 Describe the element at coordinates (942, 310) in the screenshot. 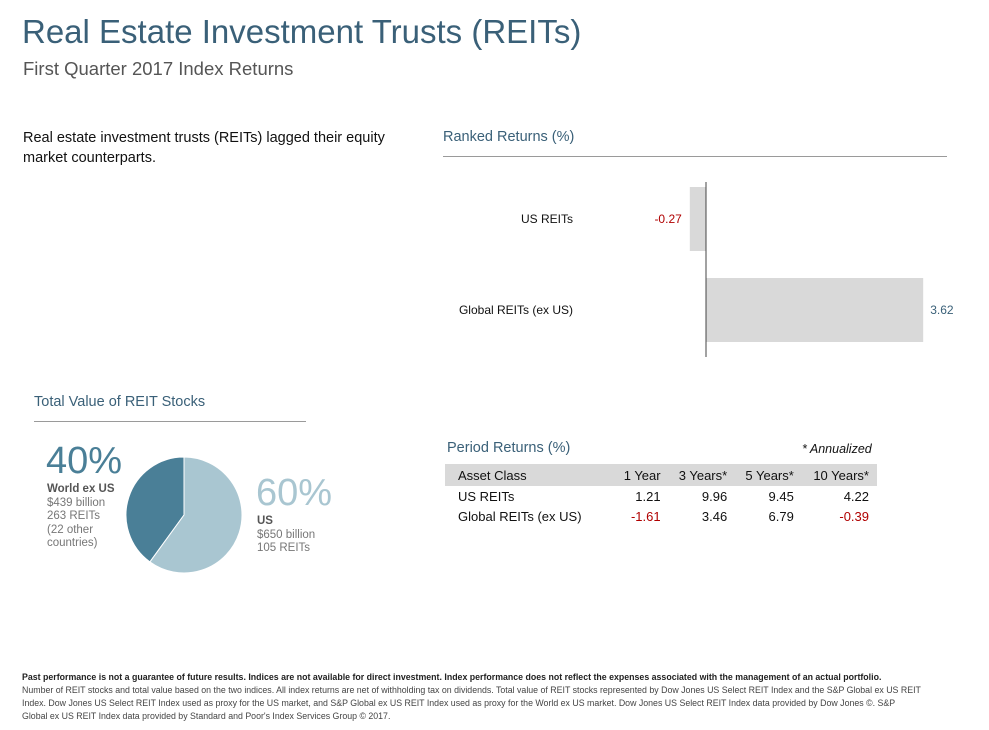

I see `data-label: 3.62` at that location.